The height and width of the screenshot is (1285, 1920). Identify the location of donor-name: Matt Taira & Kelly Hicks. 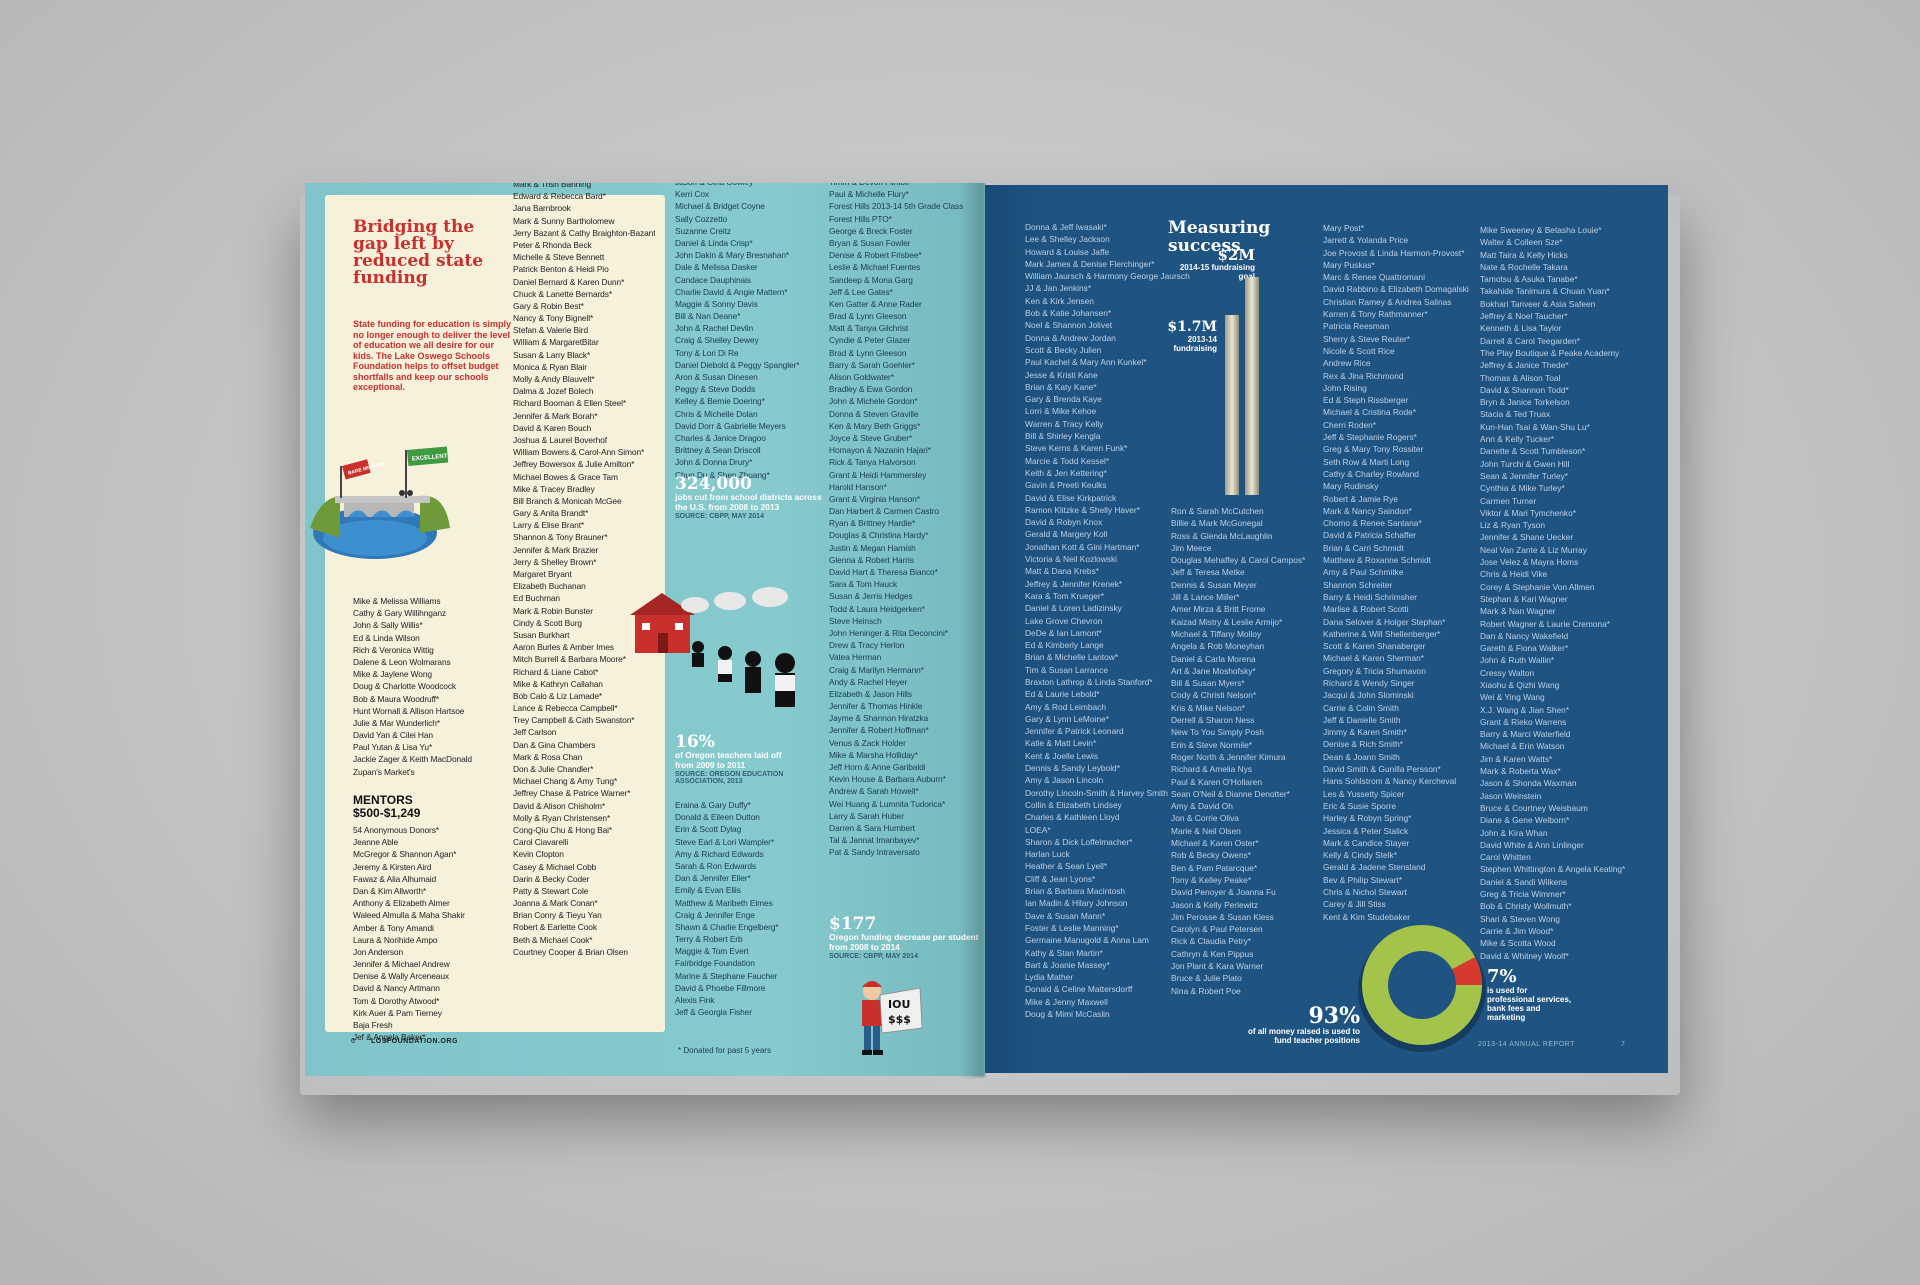
(1524, 254).